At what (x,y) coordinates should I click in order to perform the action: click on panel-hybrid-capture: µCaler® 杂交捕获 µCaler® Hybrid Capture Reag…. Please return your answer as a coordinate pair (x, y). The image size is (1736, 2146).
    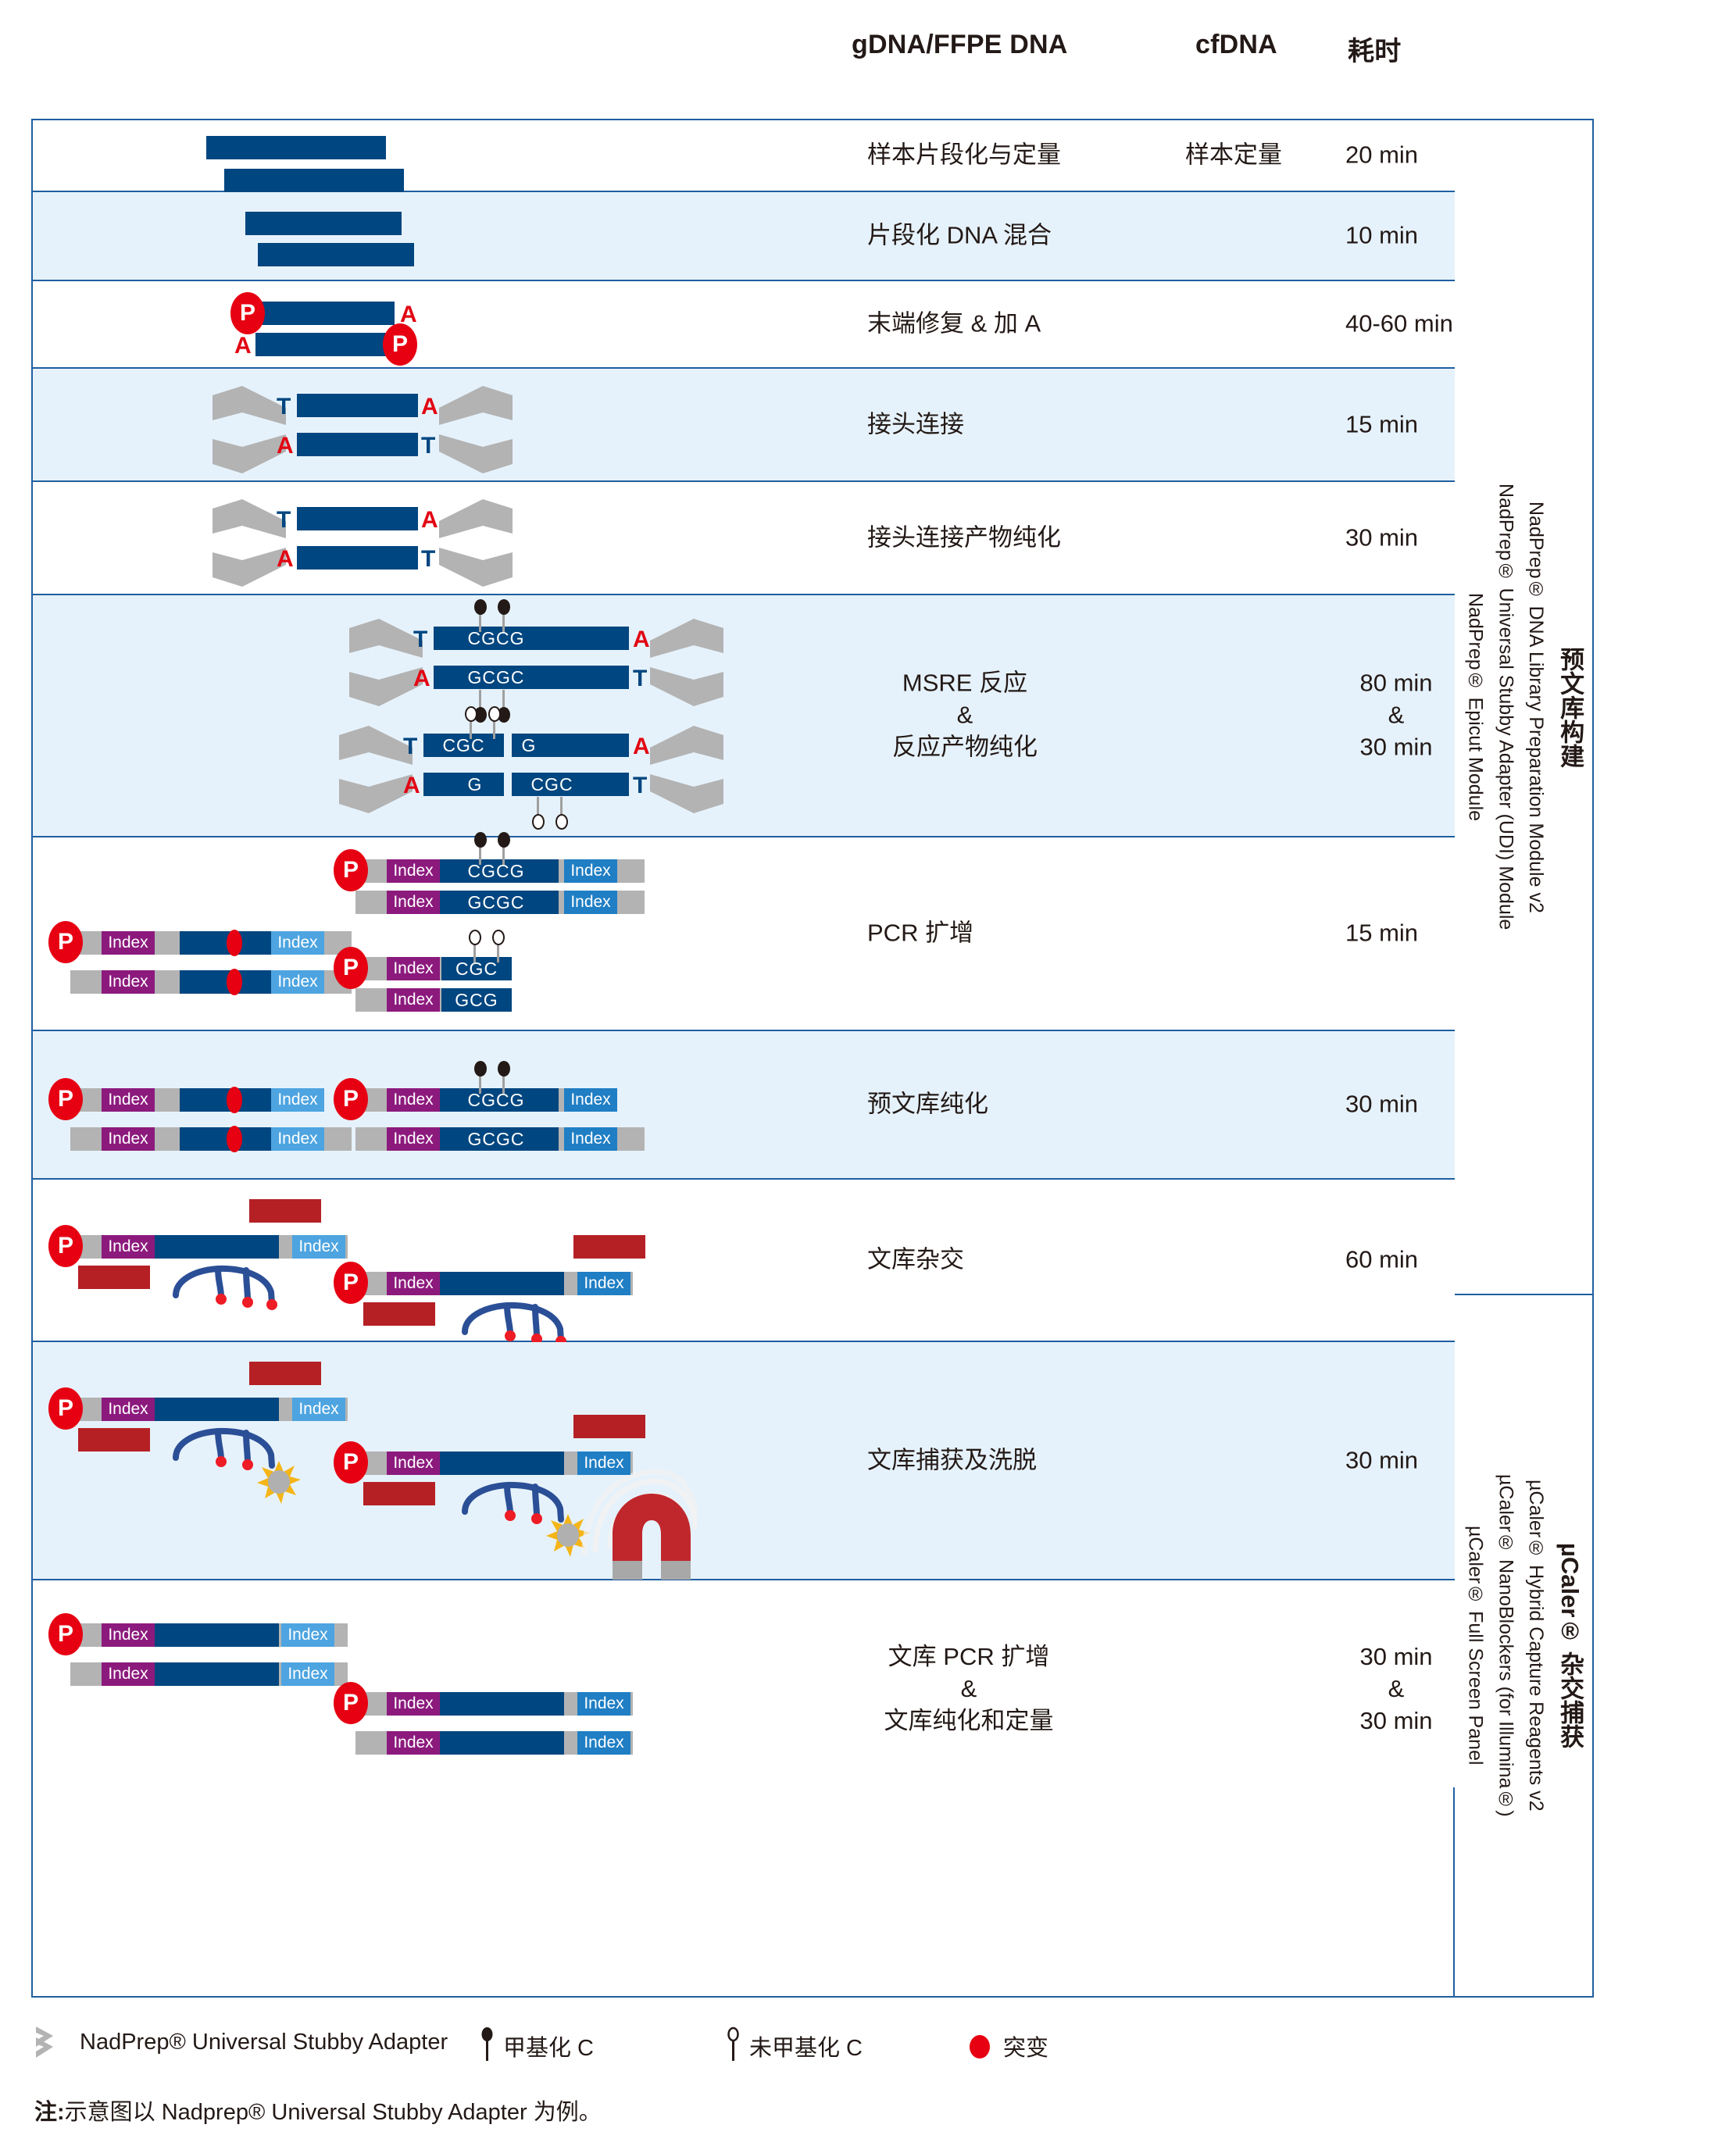
    Looking at the image, I should click on (1524, 1645).